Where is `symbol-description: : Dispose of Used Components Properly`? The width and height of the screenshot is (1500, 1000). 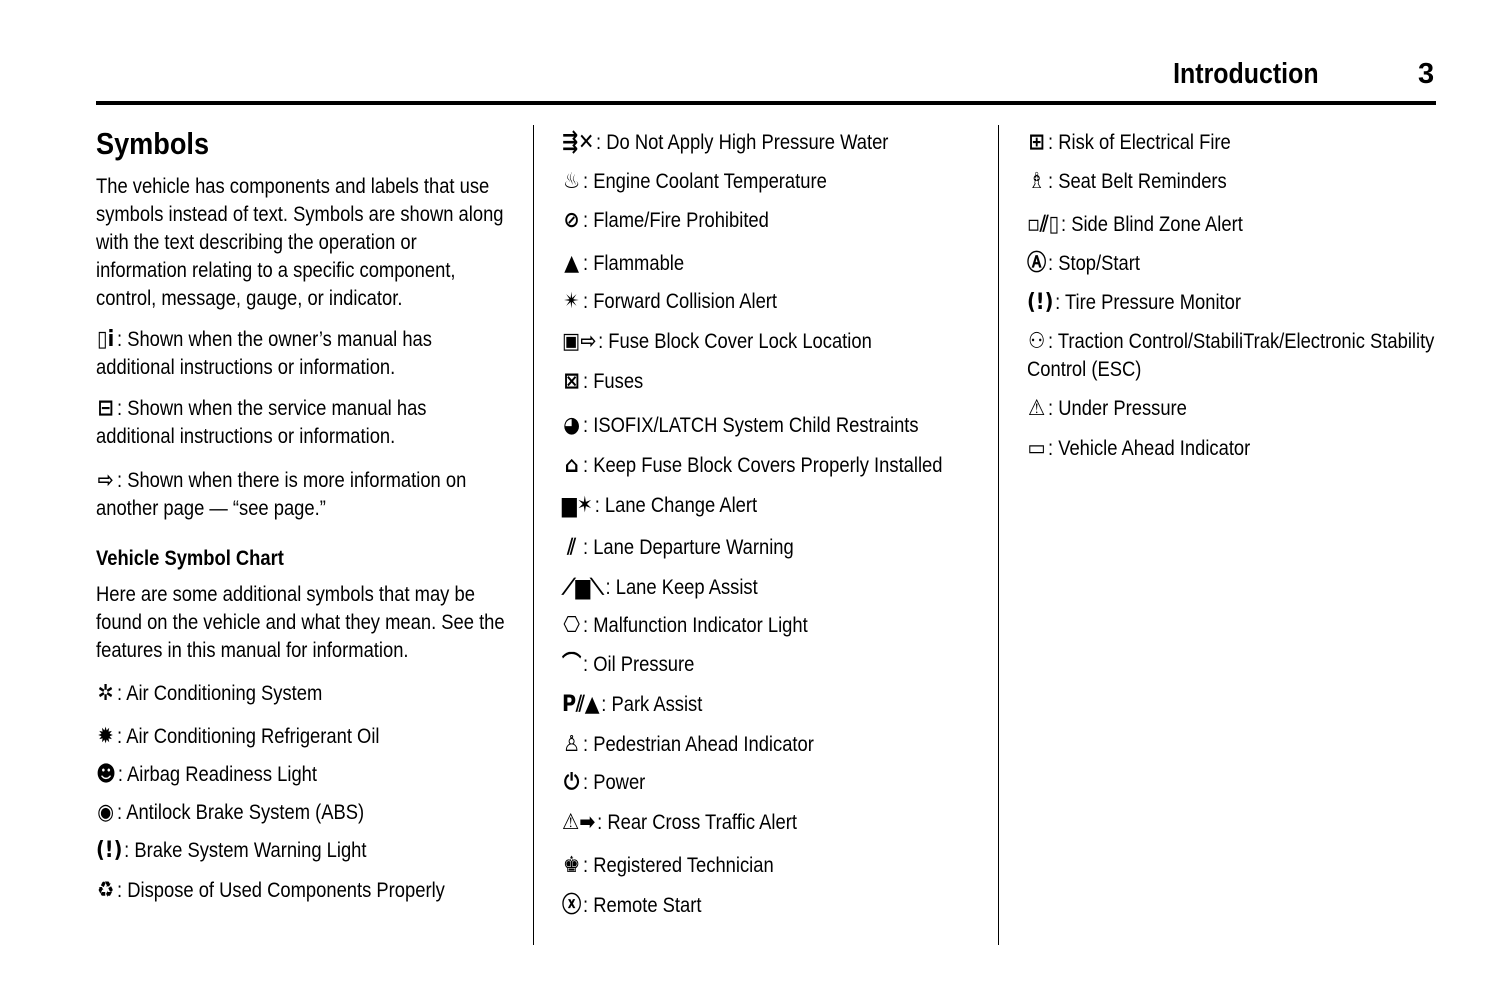 symbol-description: : Dispose of Used Components Properly is located at coordinates (281, 890).